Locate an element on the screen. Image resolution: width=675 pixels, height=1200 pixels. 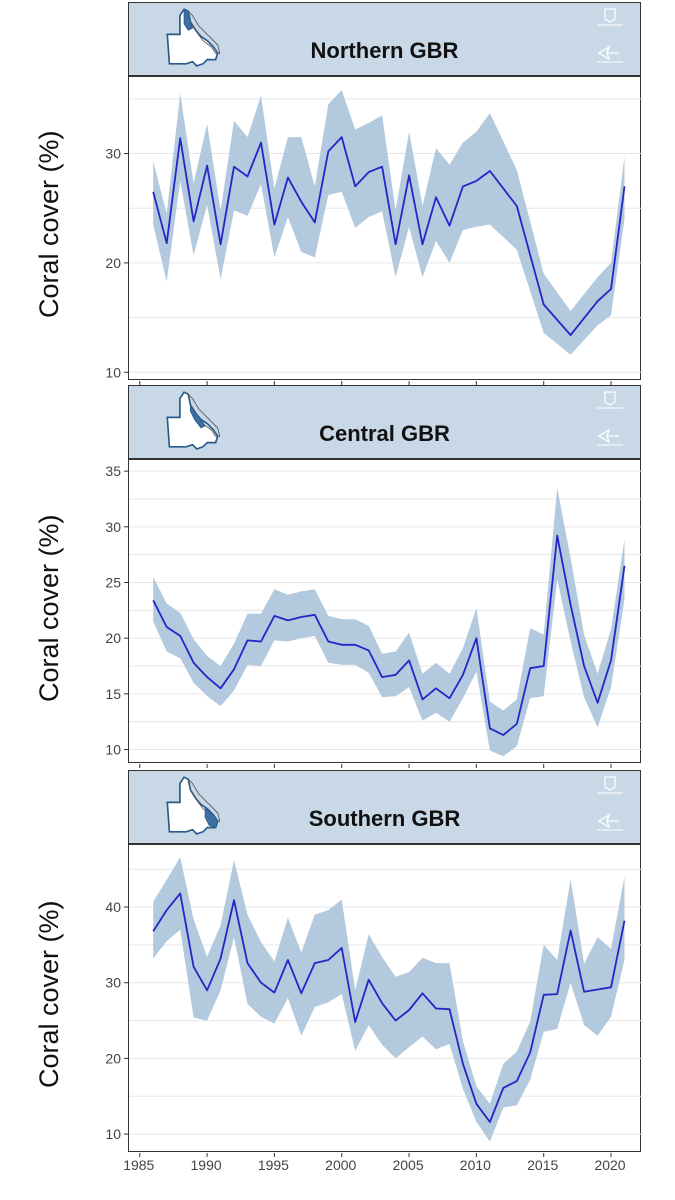
x-tick-label: 2015 is located at coordinates (542, 1165).